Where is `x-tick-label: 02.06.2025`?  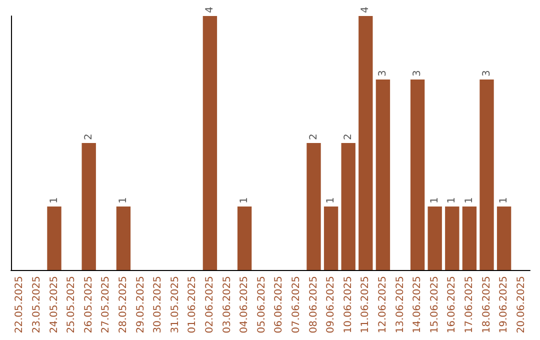 x-tick-label: 02.06.2025 is located at coordinates (210, 305).